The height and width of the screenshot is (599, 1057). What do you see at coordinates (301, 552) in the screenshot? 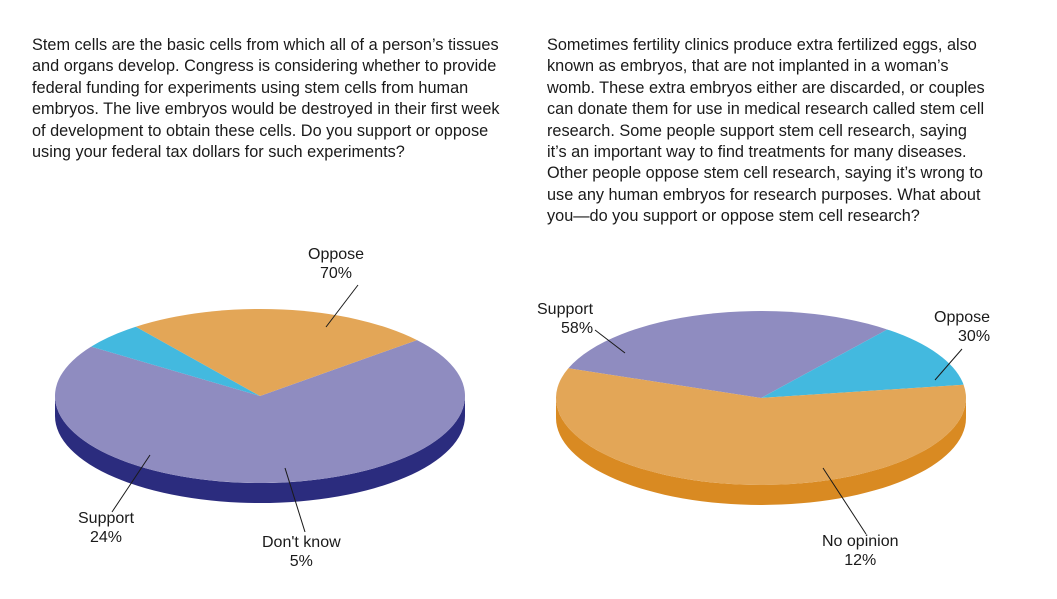
I see `chart1-label-dontknow: Don't know 5%` at bounding box center [301, 552].